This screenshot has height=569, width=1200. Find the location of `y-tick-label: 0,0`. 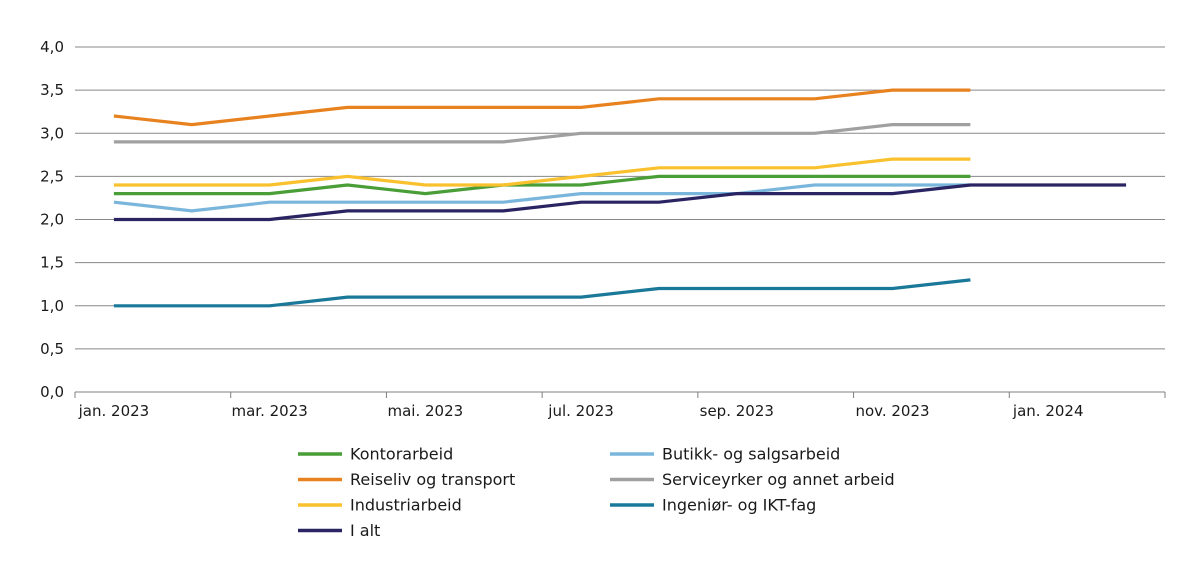

y-tick-label: 0,0 is located at coordinates (52, 392).